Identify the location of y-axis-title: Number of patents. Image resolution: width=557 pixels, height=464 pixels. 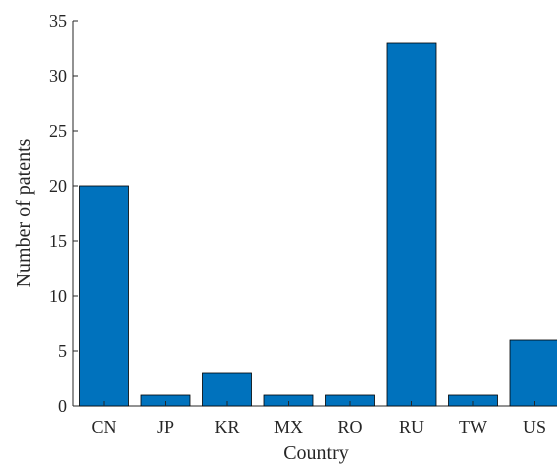
(24, 212).